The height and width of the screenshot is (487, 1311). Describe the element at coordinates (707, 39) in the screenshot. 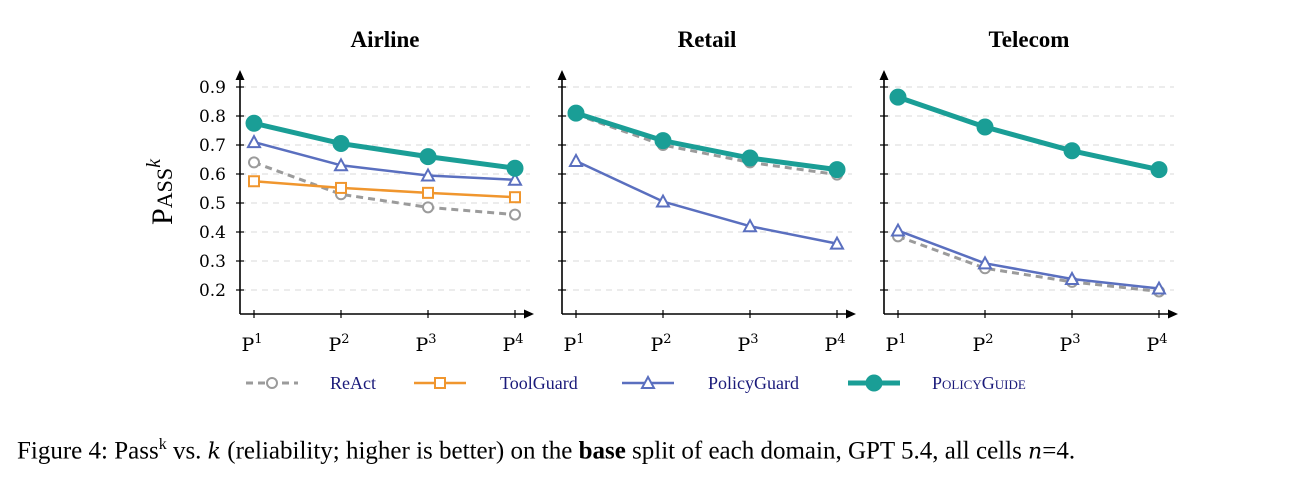

I see `panel-title: Retail` at that location.